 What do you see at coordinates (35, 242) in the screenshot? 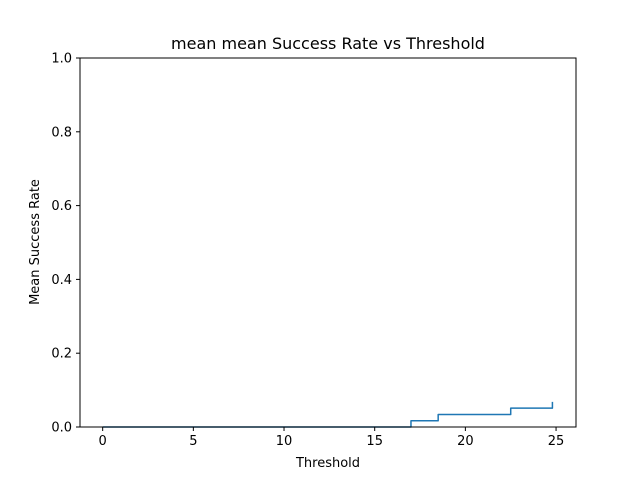
I see `y-axis-title: Mean Success Rate` at bounding box center [35, 242].